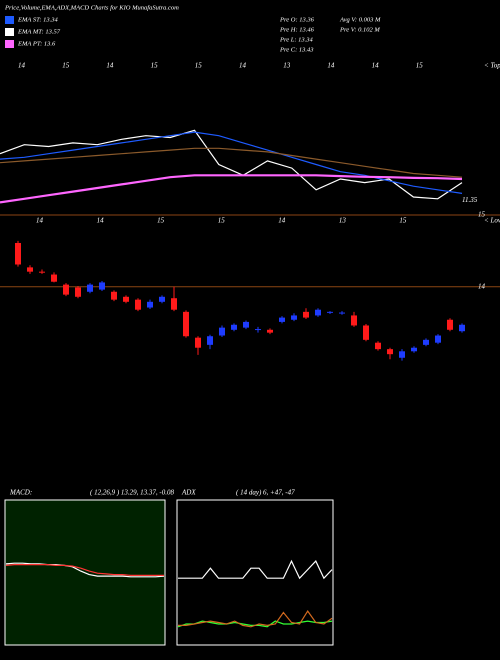 This screenshot has width=500, height=660. Describe the element at coordinates (296, 39) in the screenshot. I see `stat: Pre L: 13.34` at that location.